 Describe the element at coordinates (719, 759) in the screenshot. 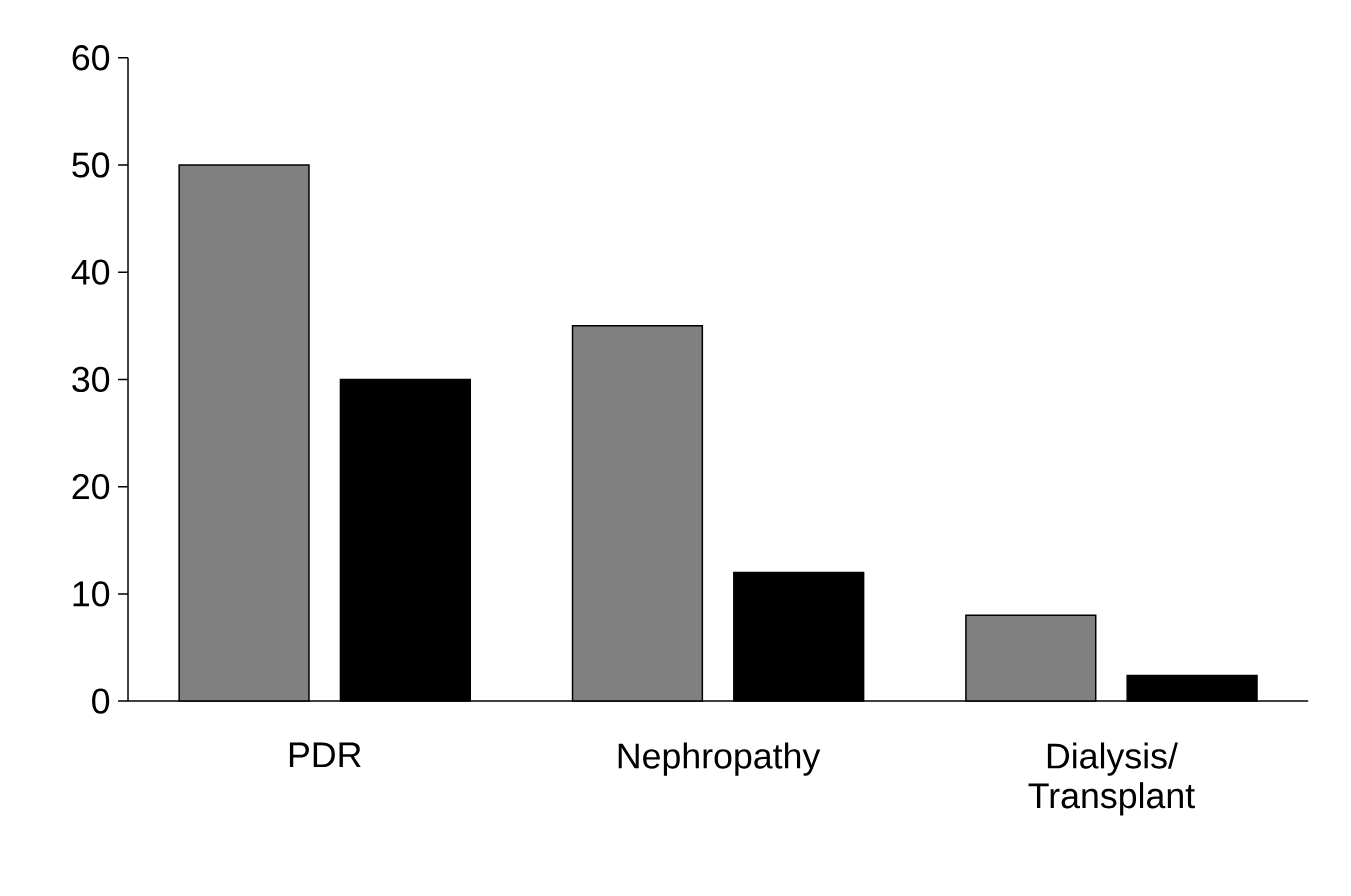

I see `x-tick-label: Nephropathy` at that location.